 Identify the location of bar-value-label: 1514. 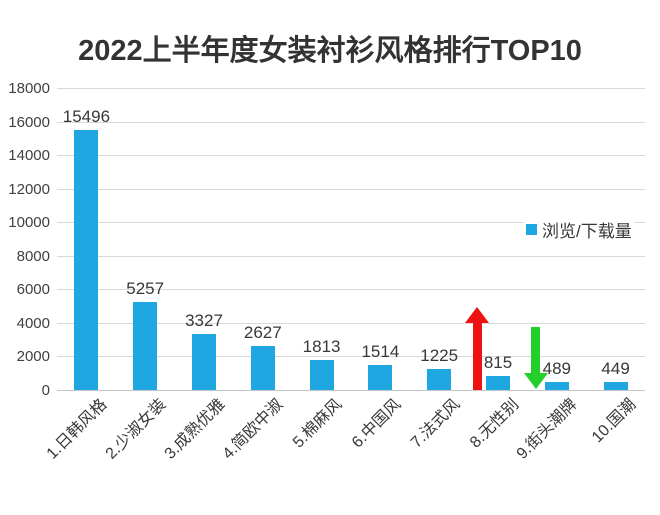
(380, 351).